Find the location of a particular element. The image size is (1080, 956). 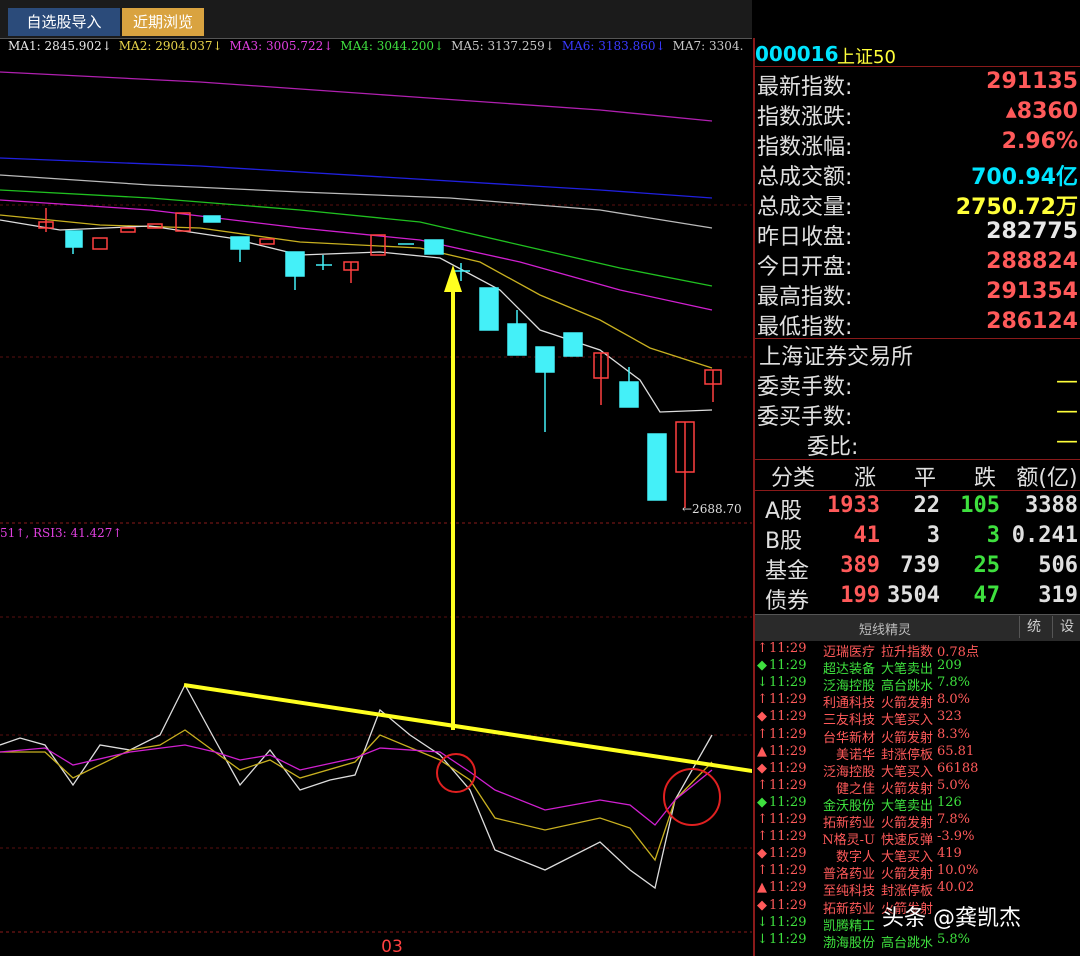

alerts-button: 设 is located at coordinates (1066, 627).